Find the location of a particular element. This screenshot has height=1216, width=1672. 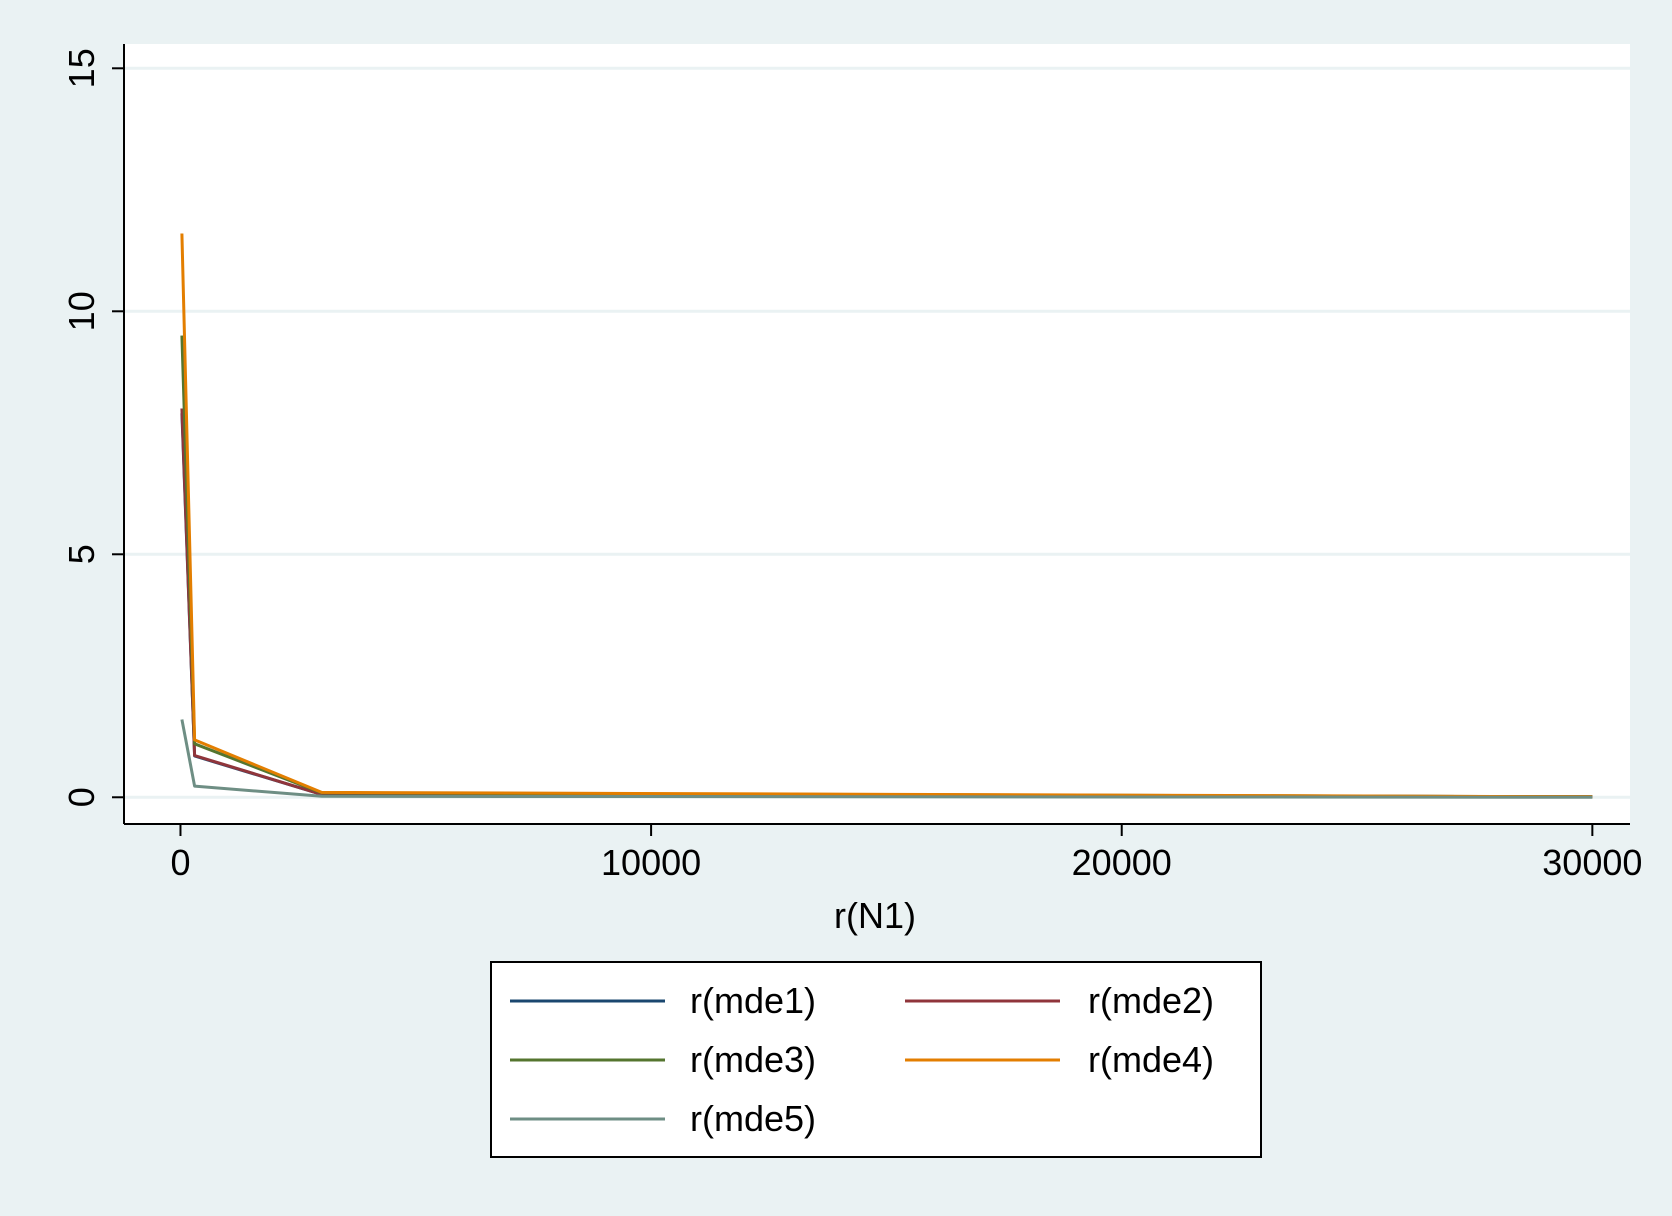

x-tick-label: 30000 is located at coordinates (1592, 862).